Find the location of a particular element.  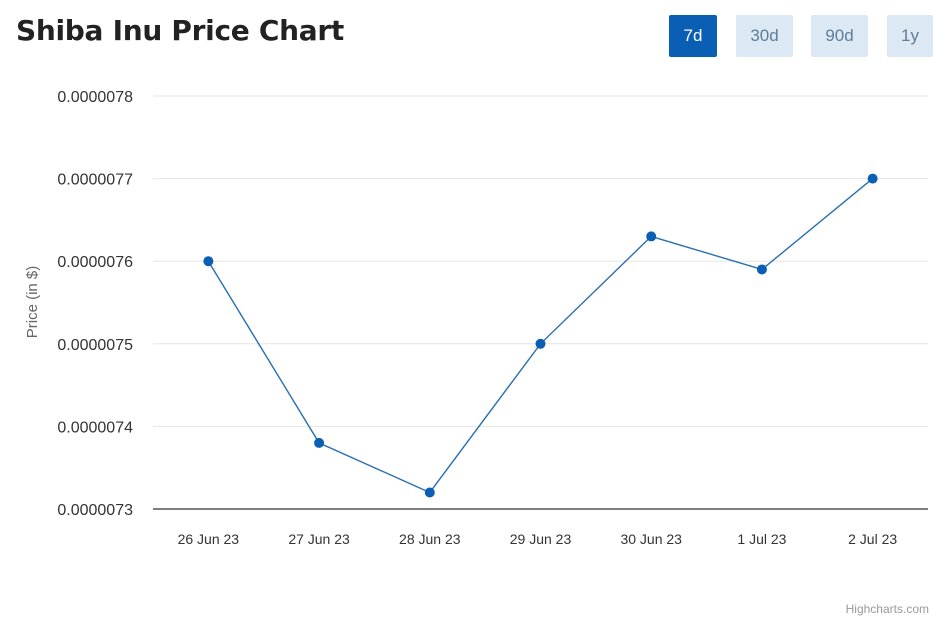

y-tick-label: 0.0000073 is located at coordinates (95, 510).